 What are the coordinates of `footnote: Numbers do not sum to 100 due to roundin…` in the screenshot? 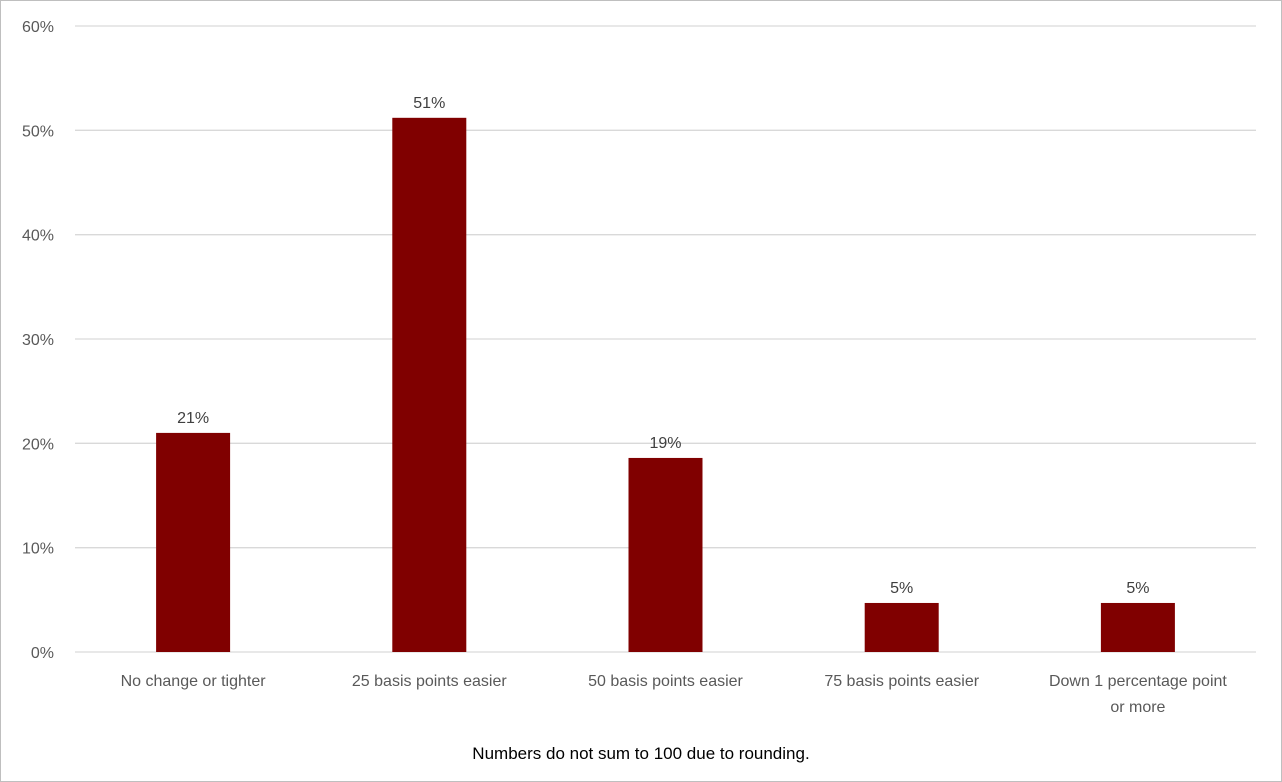 It's located at (641, 753).